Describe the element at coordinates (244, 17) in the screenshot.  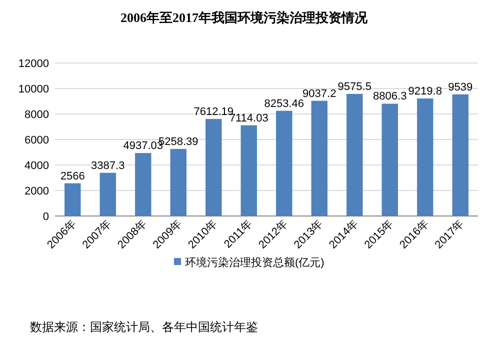
I see `chart-title: 2006年至2017年我国环境污染治理投资情况` at that location.